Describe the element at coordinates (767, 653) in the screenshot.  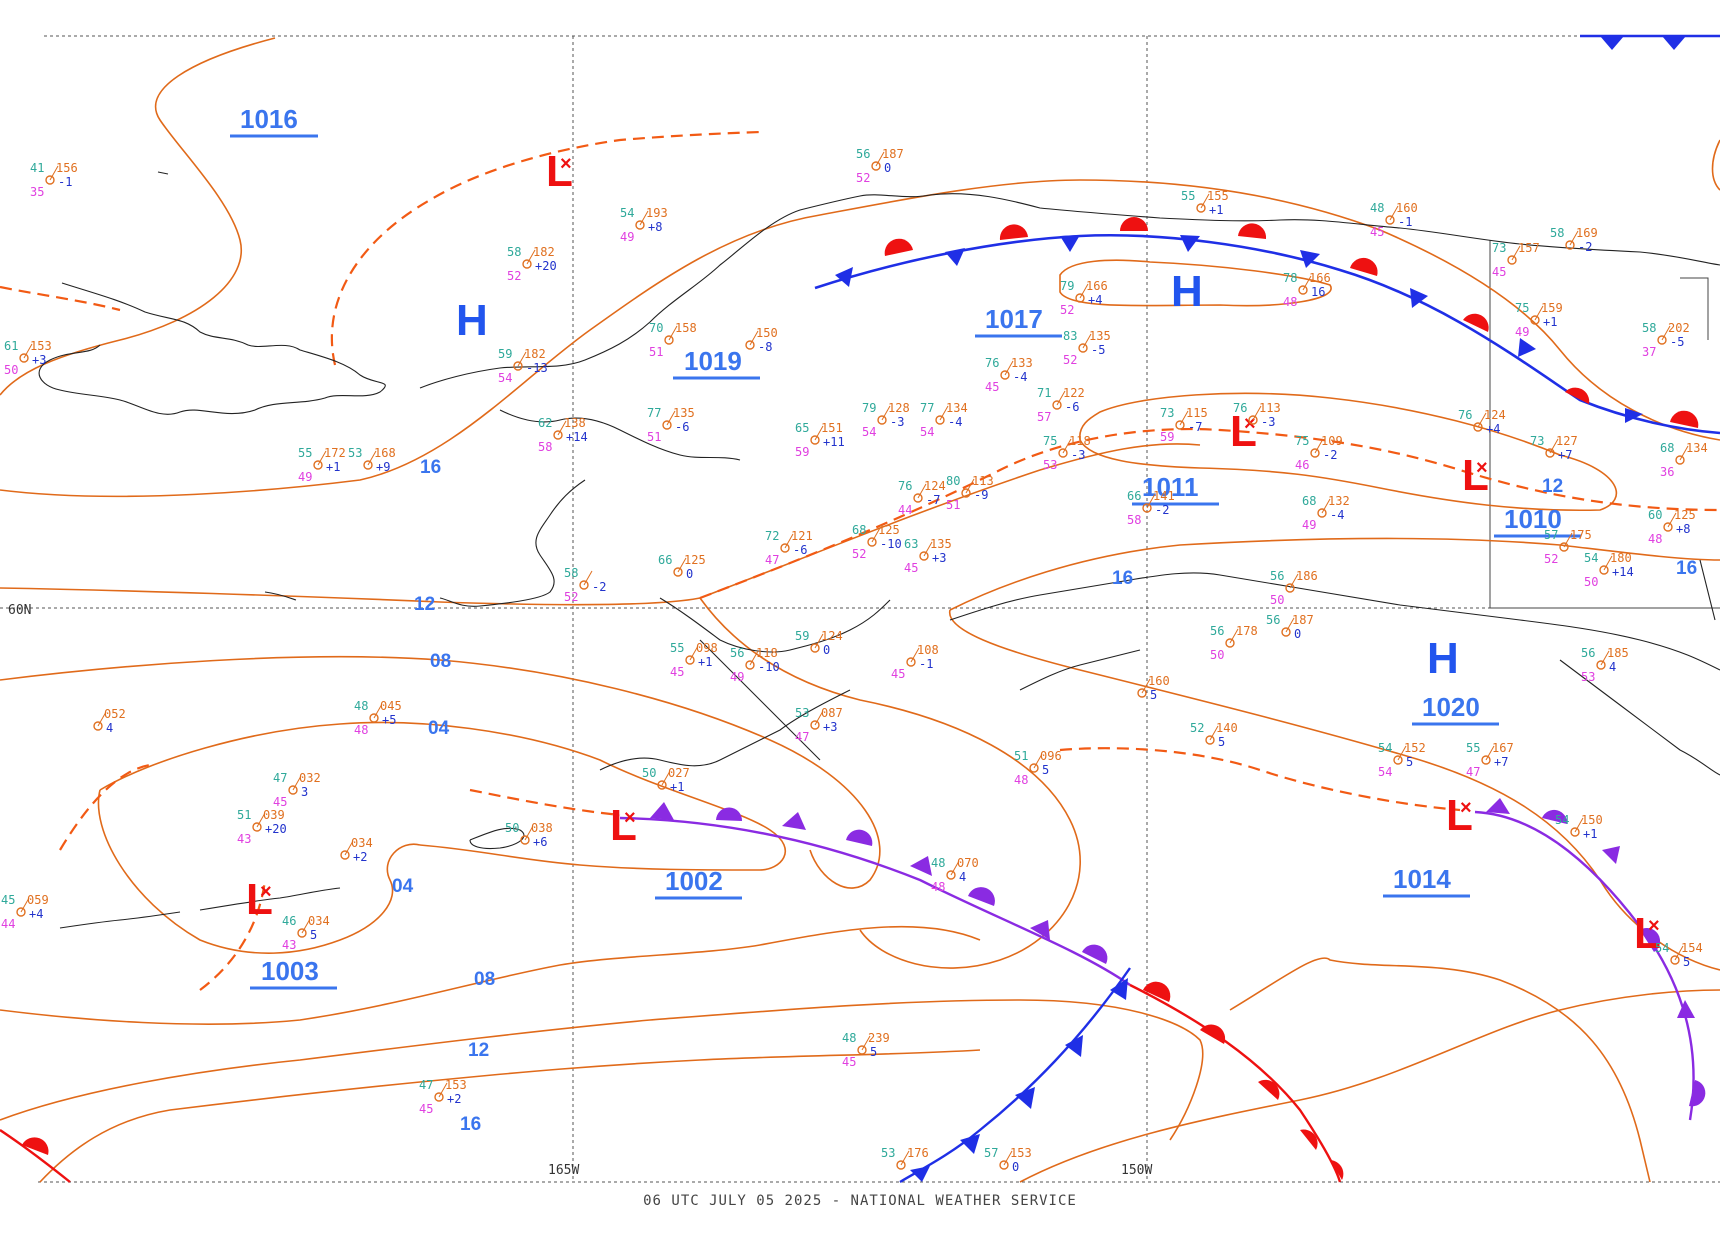
I see `station-pressure: 118` at that location.